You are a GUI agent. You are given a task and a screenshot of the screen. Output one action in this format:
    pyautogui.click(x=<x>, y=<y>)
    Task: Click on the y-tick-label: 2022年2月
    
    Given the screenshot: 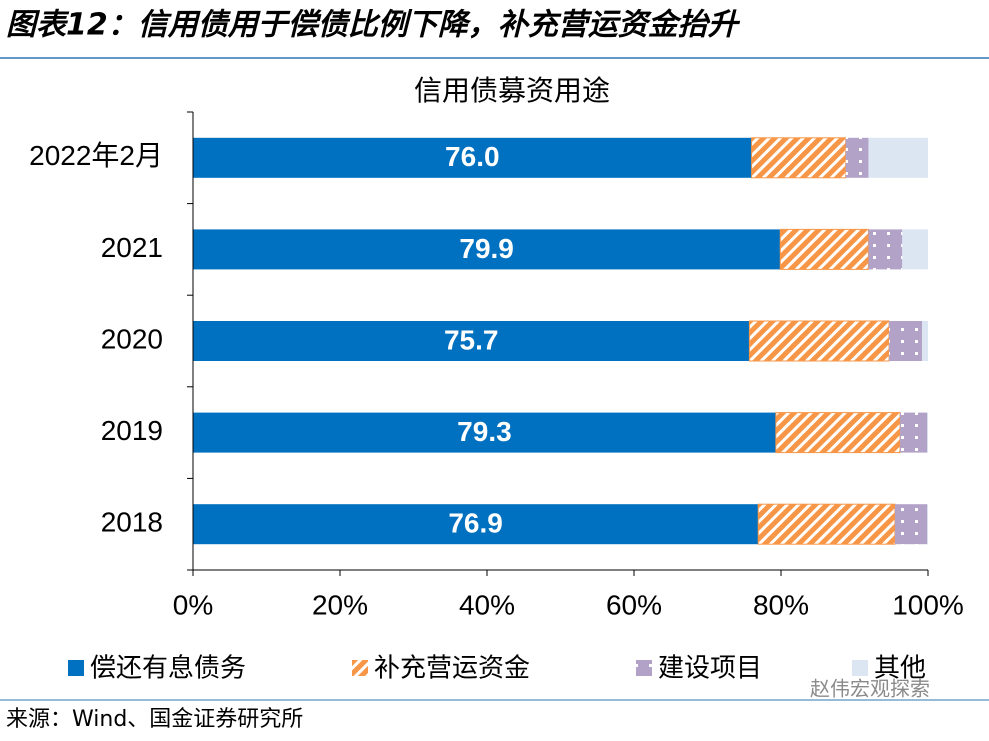 What is the action you would take?
    pyautogui.click(x=96, y=155)
    